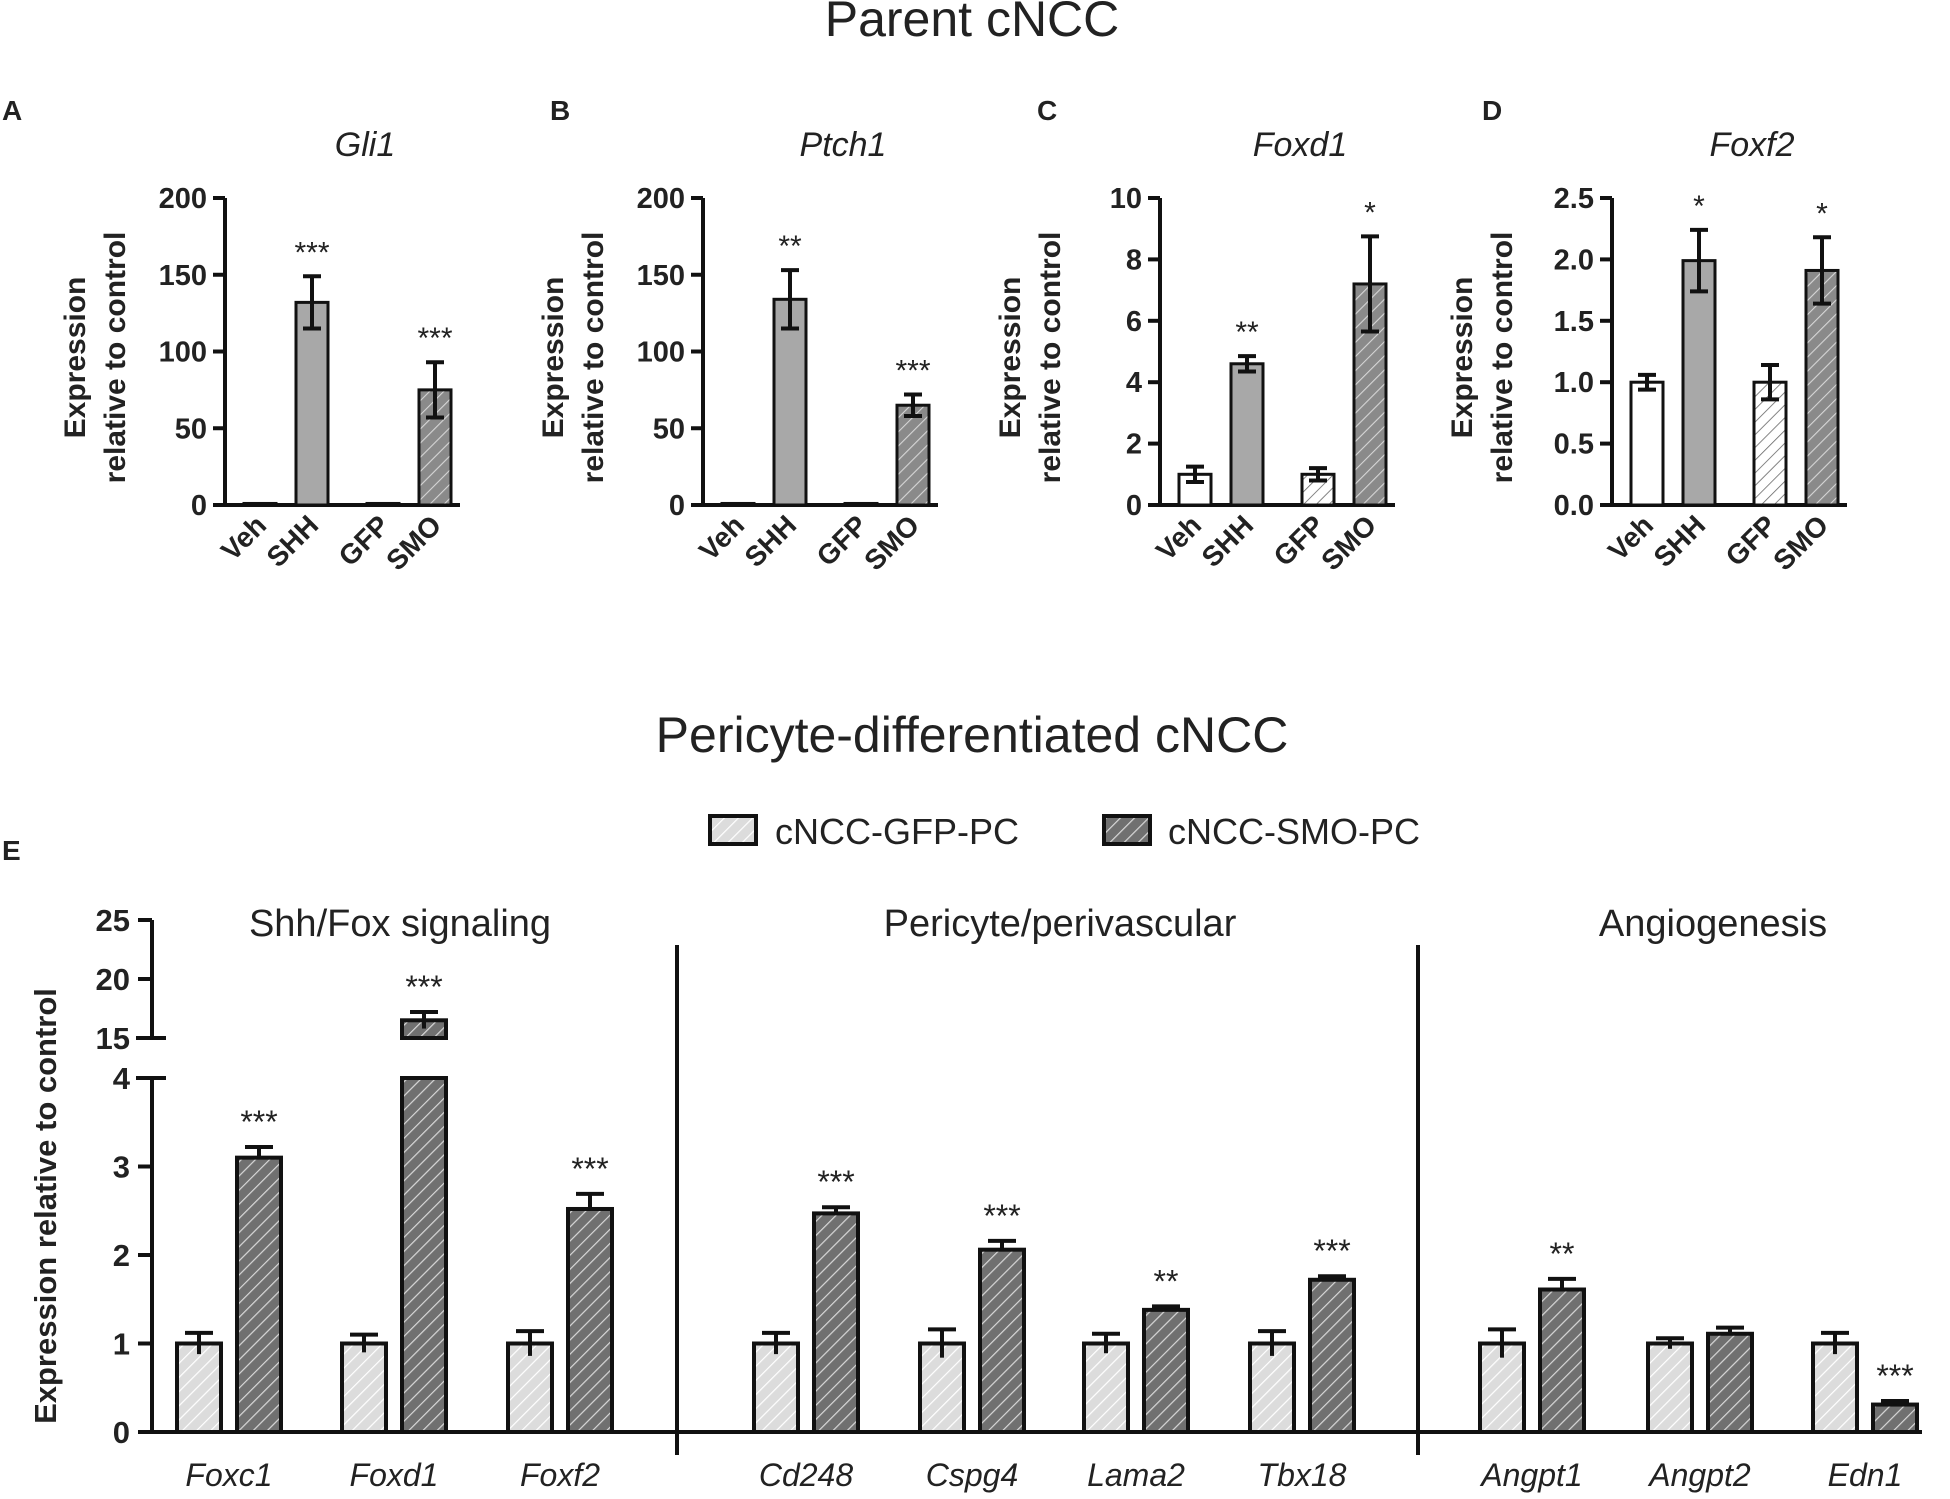  Describe the element at coordinates (121, 1167) in the screenshot. I see `y-tick-label: 3` at that location.